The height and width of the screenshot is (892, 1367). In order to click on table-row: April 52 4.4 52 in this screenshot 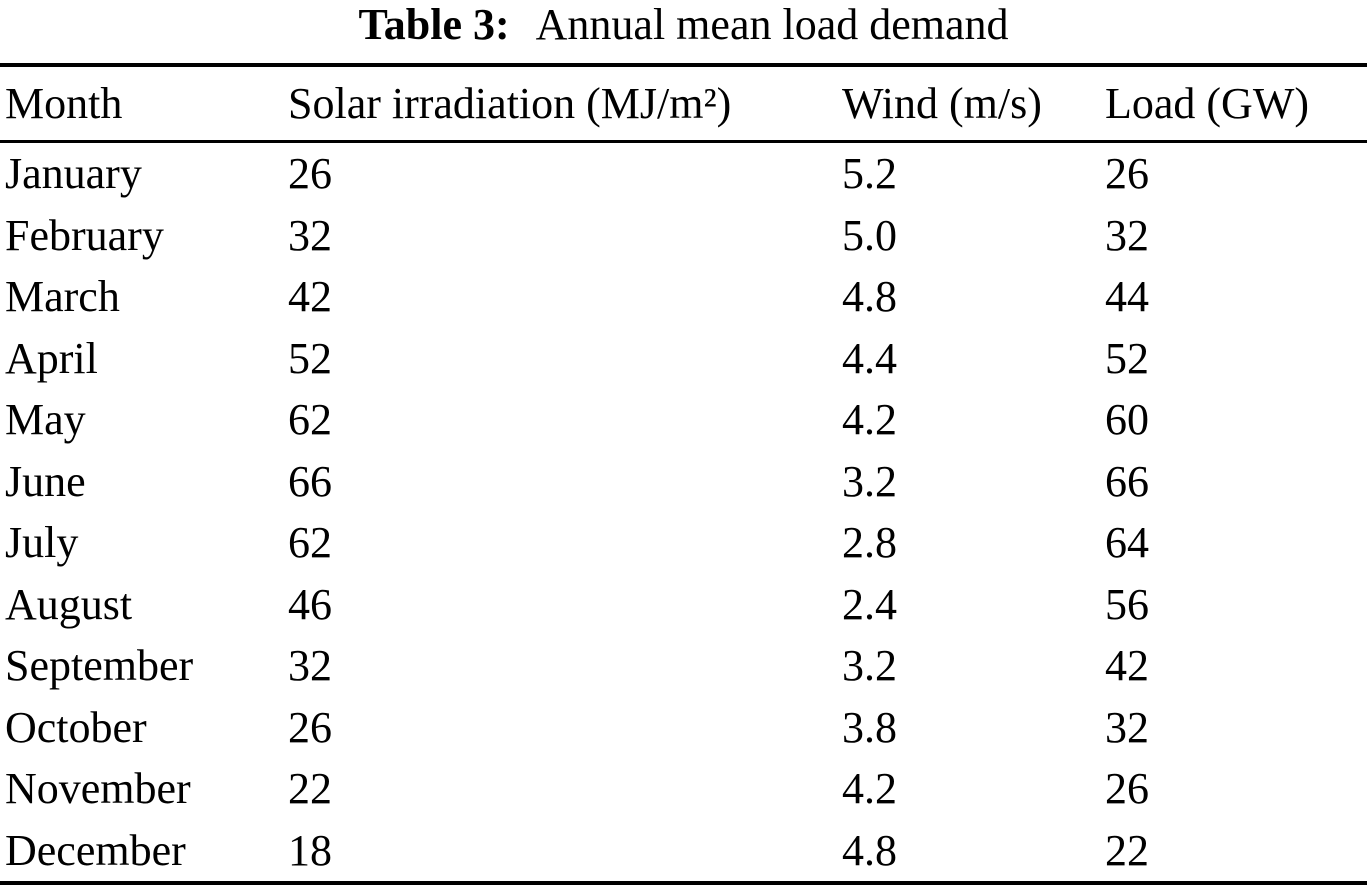, I will do `click(683, 359)`.